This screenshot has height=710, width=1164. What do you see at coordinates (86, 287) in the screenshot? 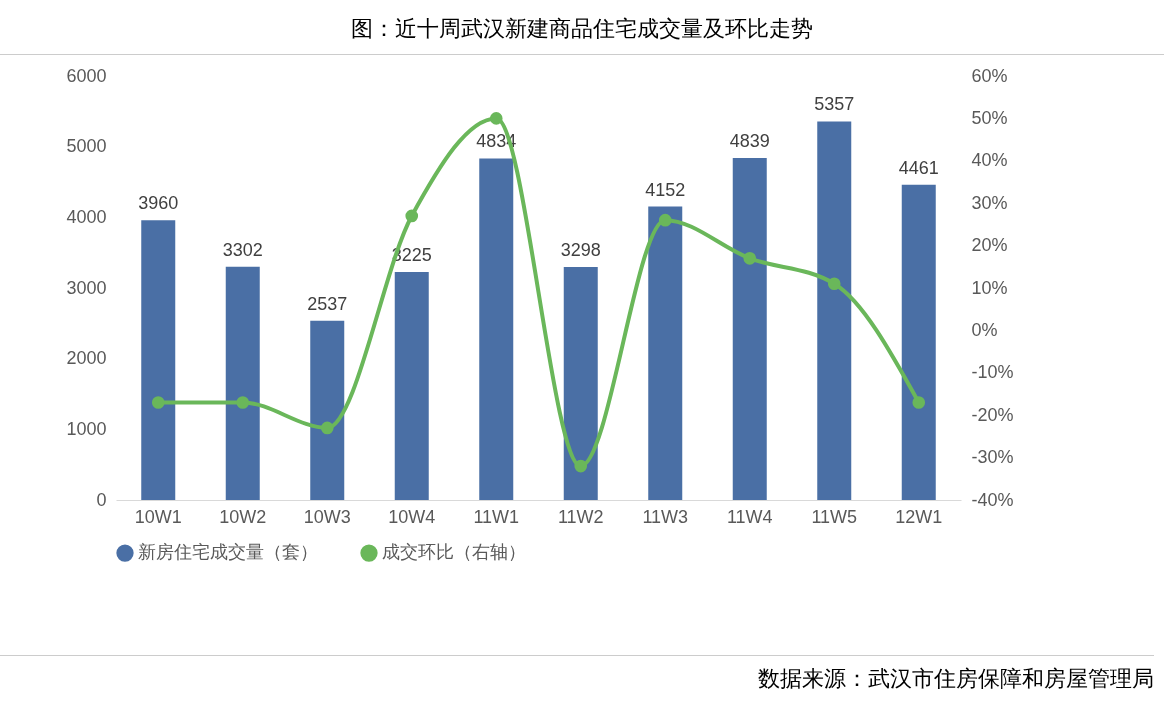
I see `y-tick-label: 3000` at bounding box center [86, 287].